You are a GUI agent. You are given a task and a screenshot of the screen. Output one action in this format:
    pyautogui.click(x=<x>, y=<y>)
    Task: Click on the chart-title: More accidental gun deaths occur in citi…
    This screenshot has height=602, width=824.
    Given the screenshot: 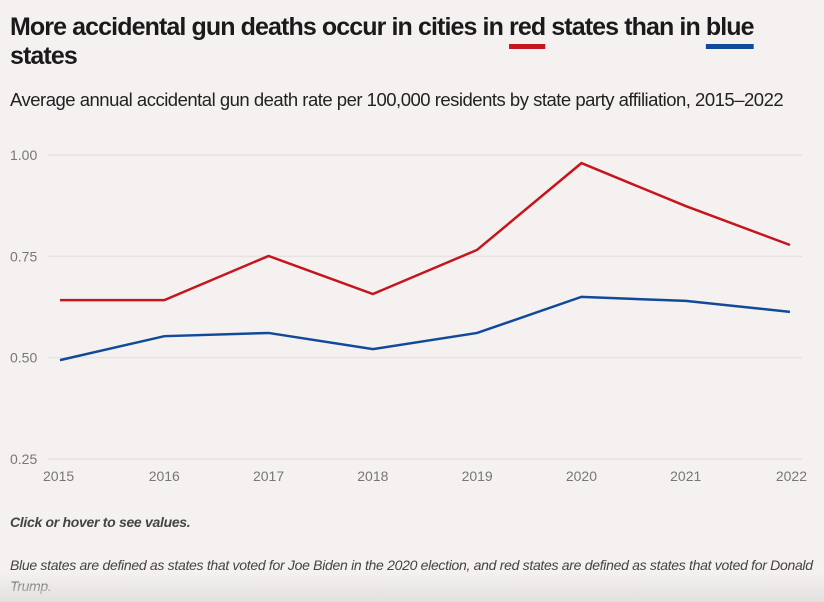 What is the action you would take?
    pyautogui.click(x=410, y=42)
    